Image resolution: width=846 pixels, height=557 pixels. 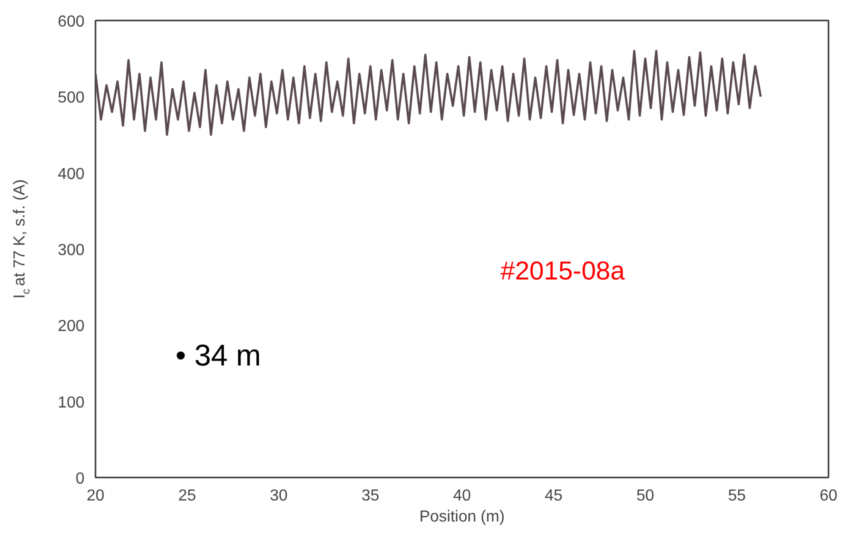 I want to click on x-tick-label: 60, so click(x=829, y=496).